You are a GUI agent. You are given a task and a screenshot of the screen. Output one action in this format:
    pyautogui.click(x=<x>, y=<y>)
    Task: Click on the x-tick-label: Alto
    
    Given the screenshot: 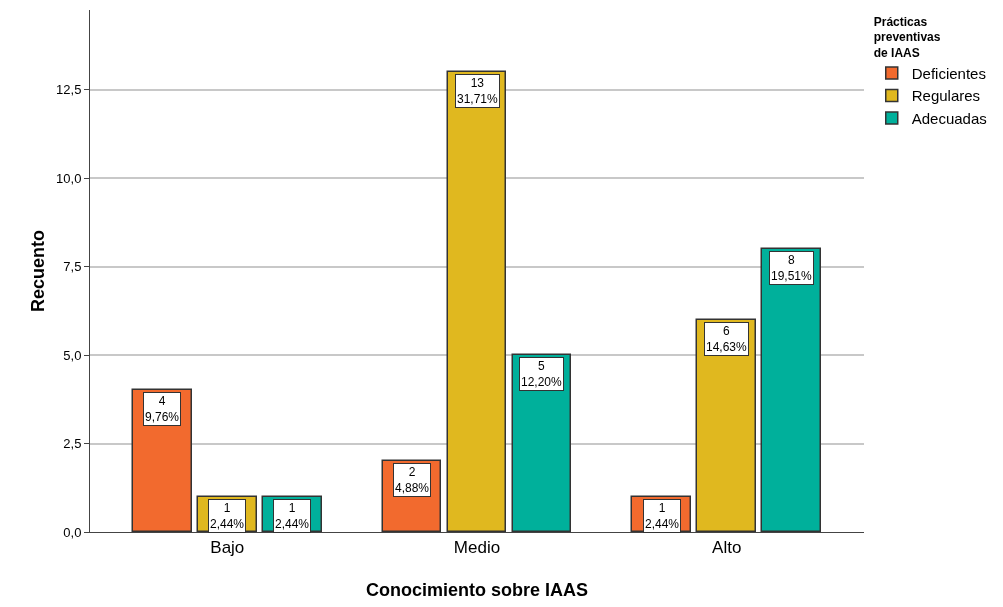 What is the action you would take?
    pyautogui.click(x=727, y=548)
    